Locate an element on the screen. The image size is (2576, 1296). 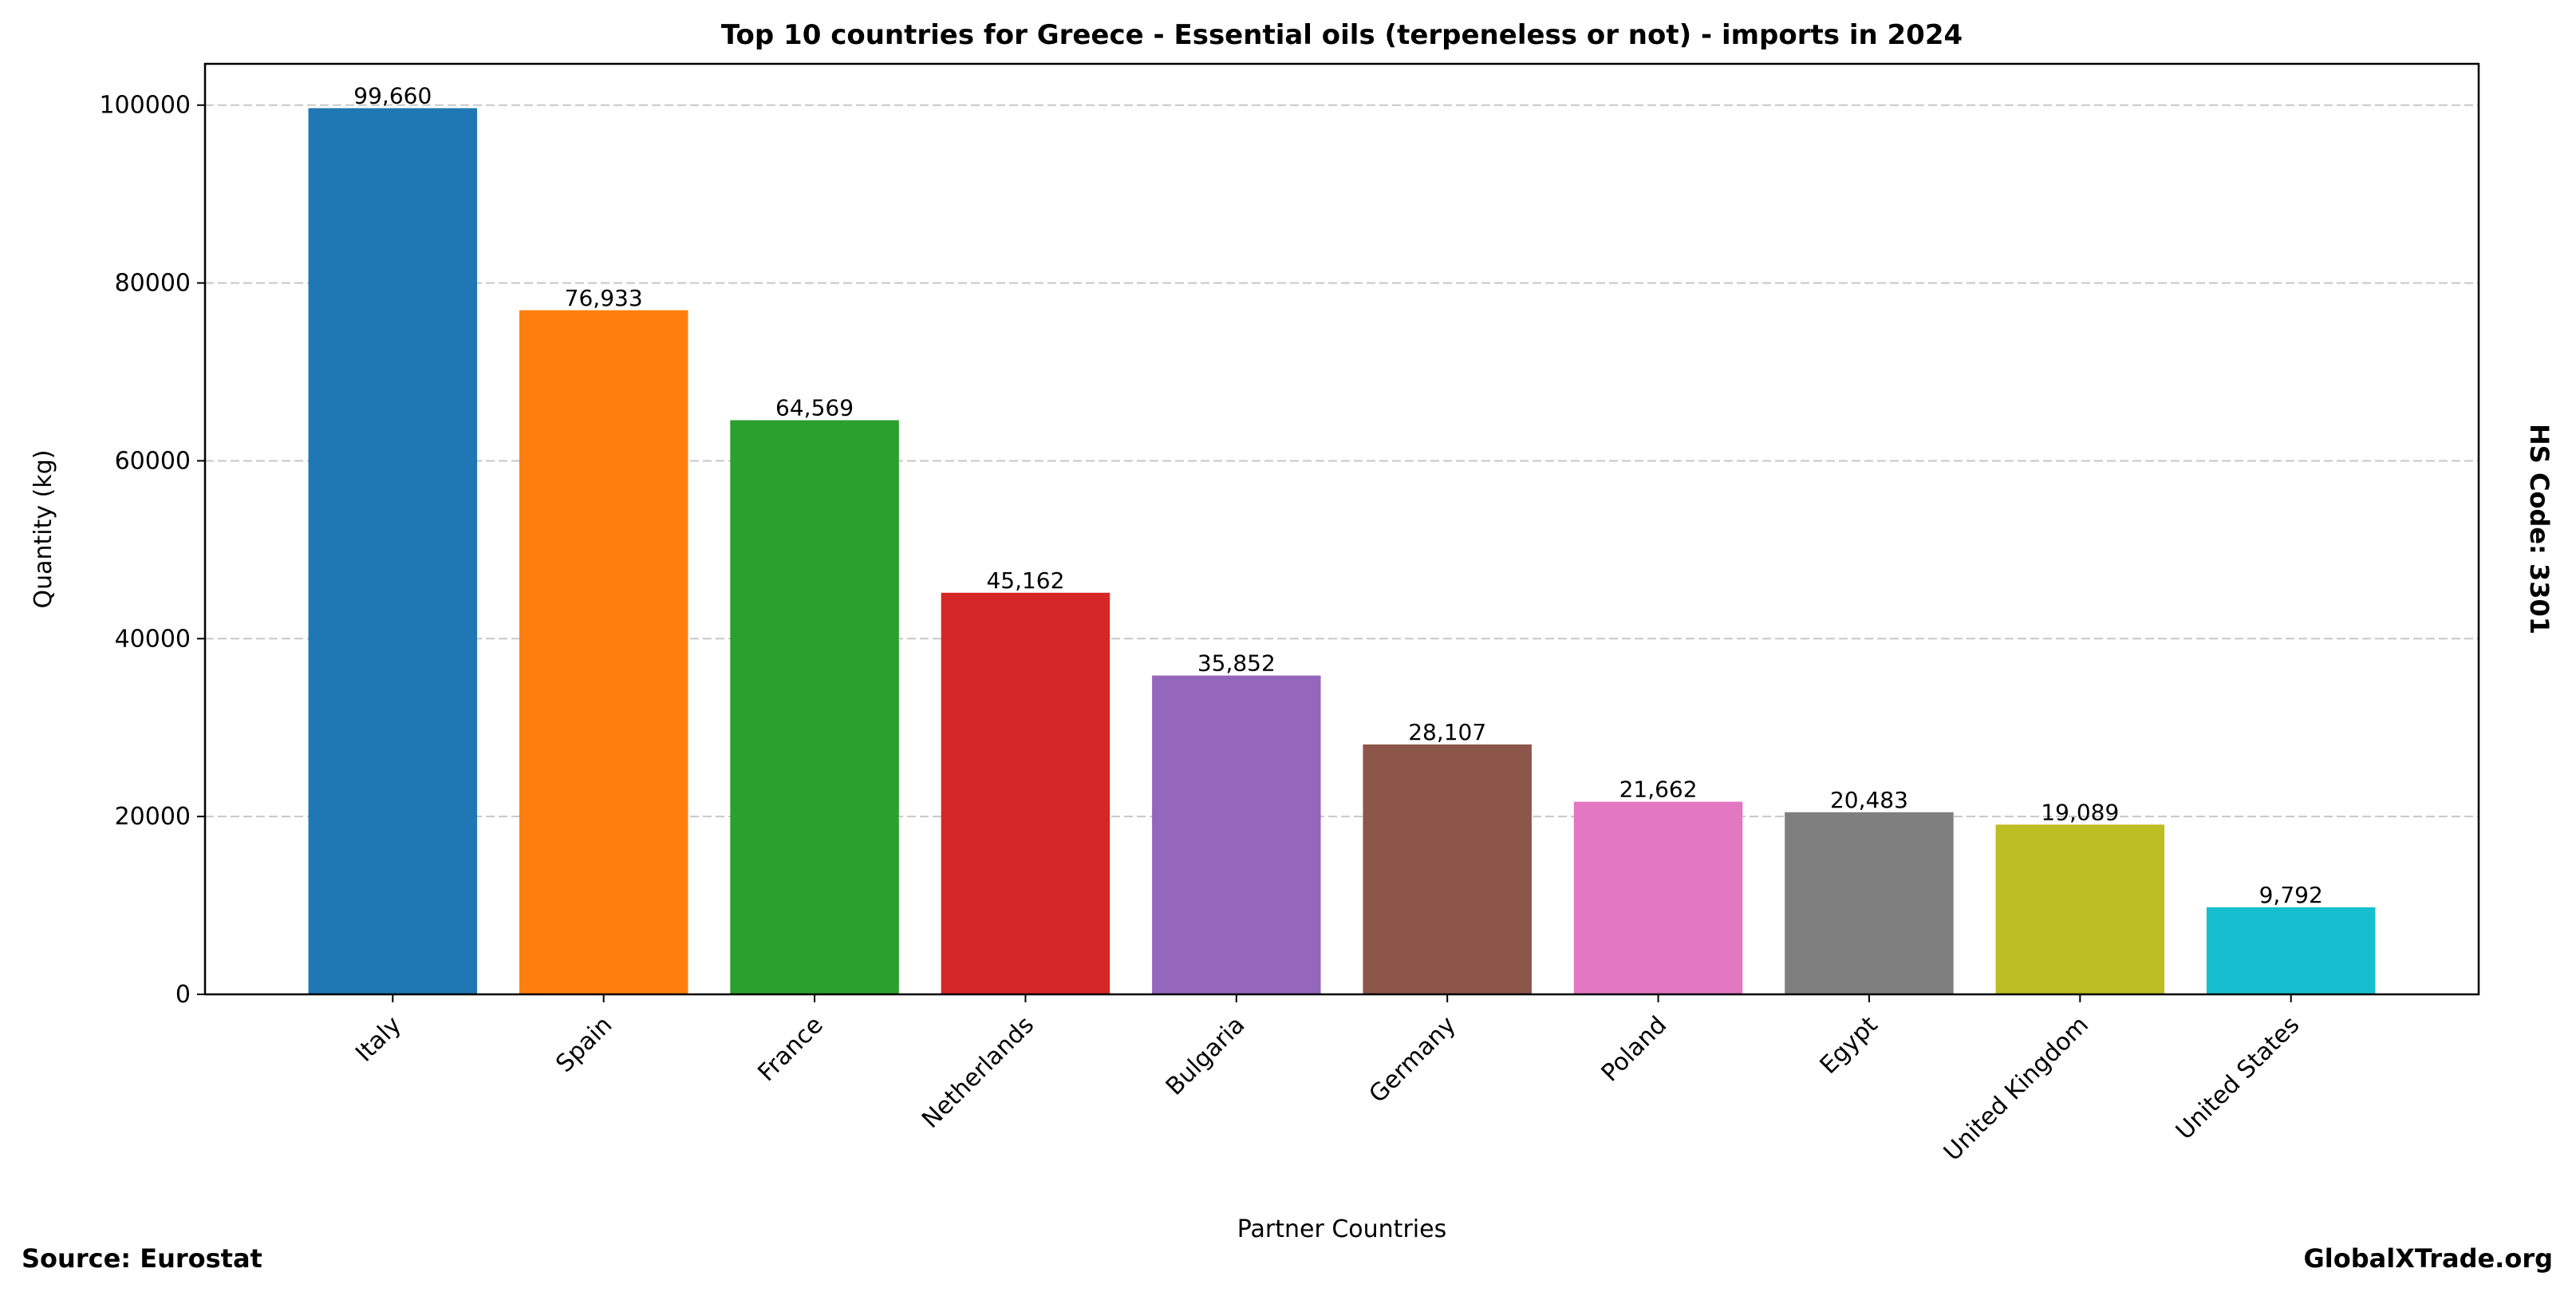
y-tick-label: 20000 is located at coordinates (153, 817).